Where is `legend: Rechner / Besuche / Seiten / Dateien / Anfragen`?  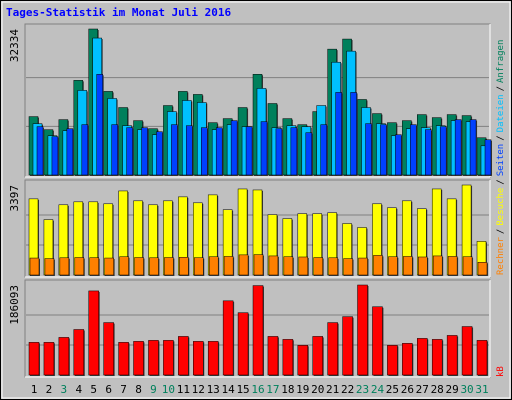
legend: Rechner / Besuche / Seiten / Dateien / Anfragen is located at coordinates (501, 157).